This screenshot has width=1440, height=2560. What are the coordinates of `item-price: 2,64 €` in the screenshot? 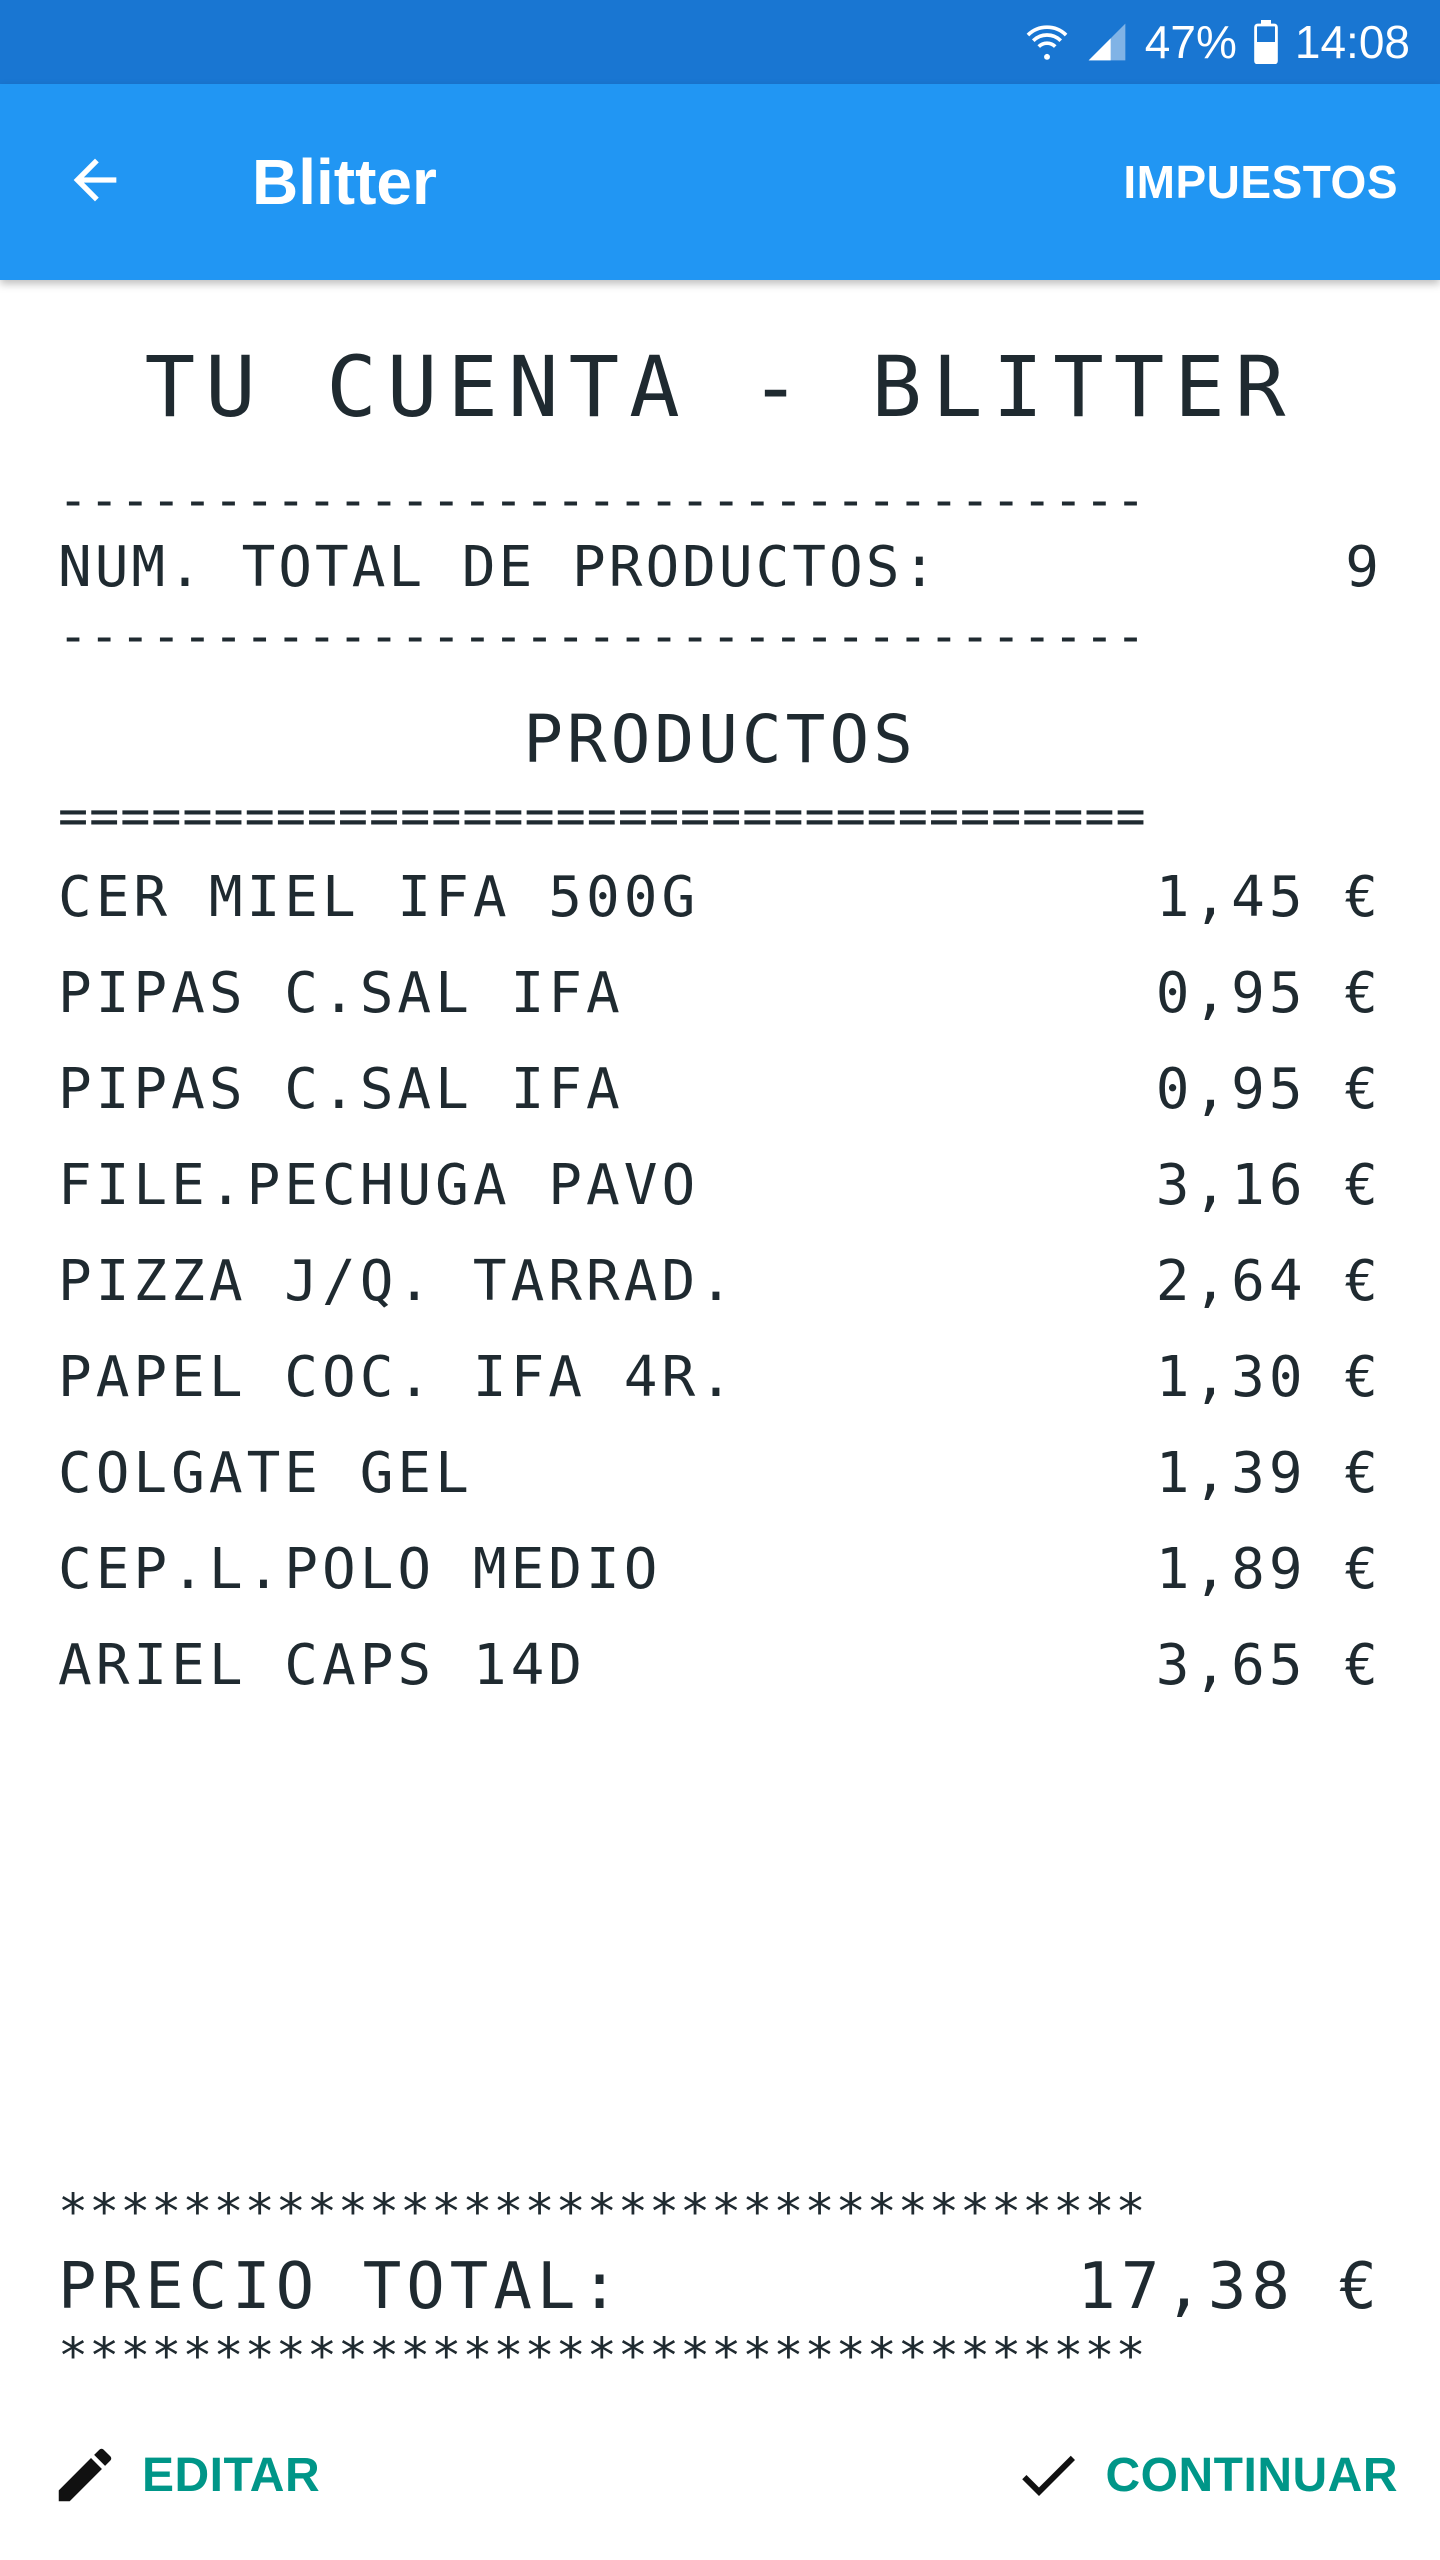 It's located at (1268, 1281).